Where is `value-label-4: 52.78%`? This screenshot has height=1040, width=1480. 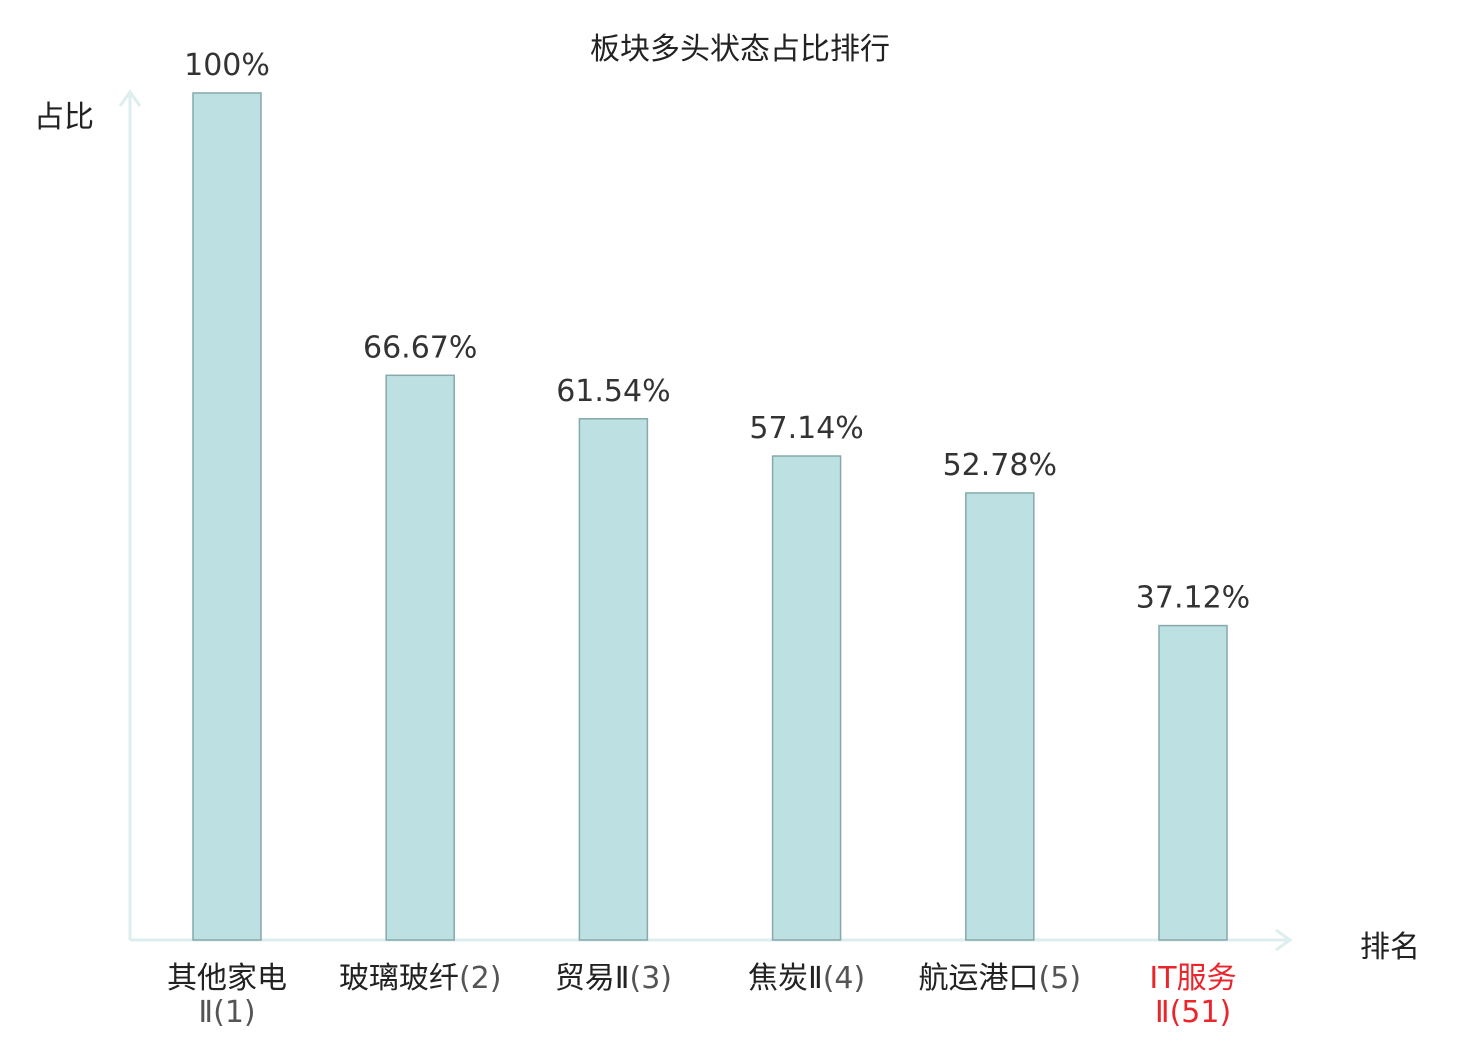 value-label-4: 52.78% is located at coordinates (1000, 465).